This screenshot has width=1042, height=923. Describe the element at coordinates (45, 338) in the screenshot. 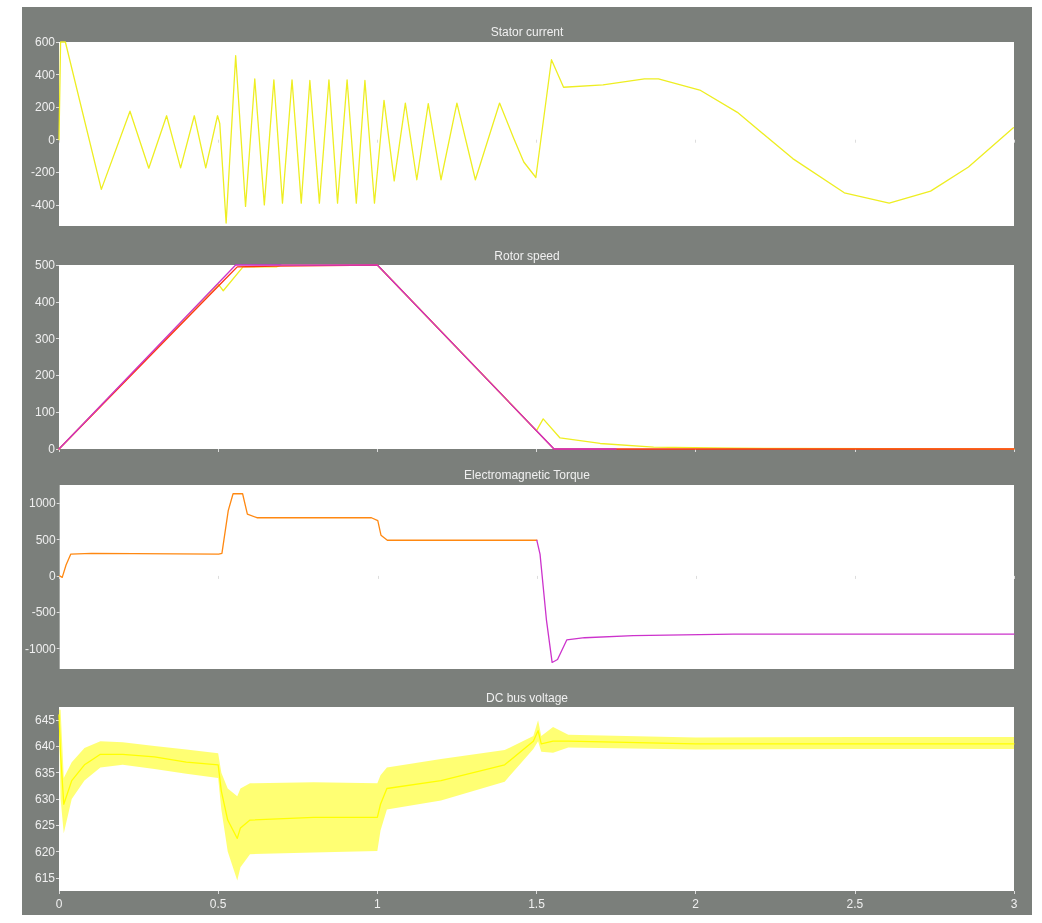

I see `y-tick-label: 300` at that location.